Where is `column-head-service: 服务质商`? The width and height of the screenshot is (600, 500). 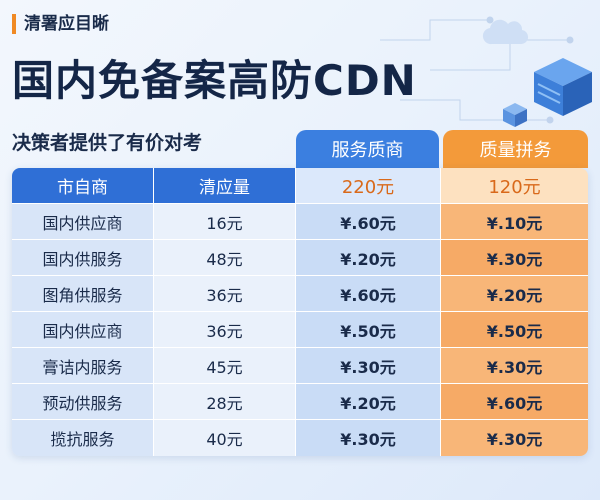 column-head-service: 服务质商 is located at coordinates (367, 149).